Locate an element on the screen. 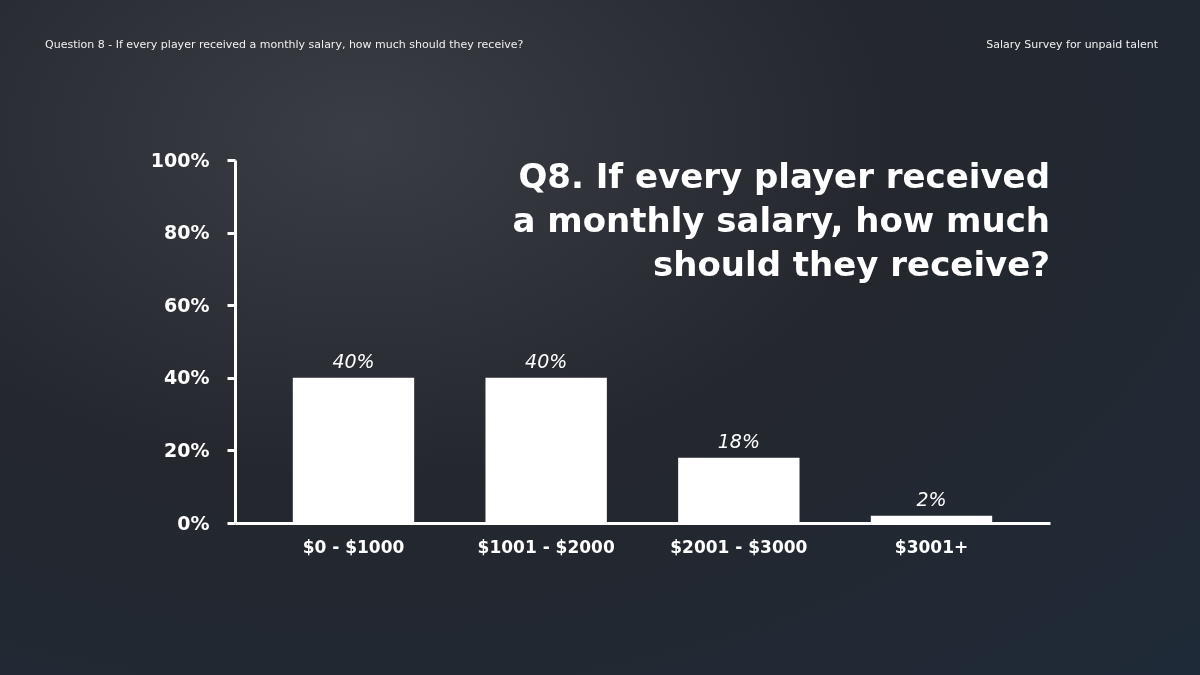  y-tick-label: 20% is located at coordinates (187, 449).